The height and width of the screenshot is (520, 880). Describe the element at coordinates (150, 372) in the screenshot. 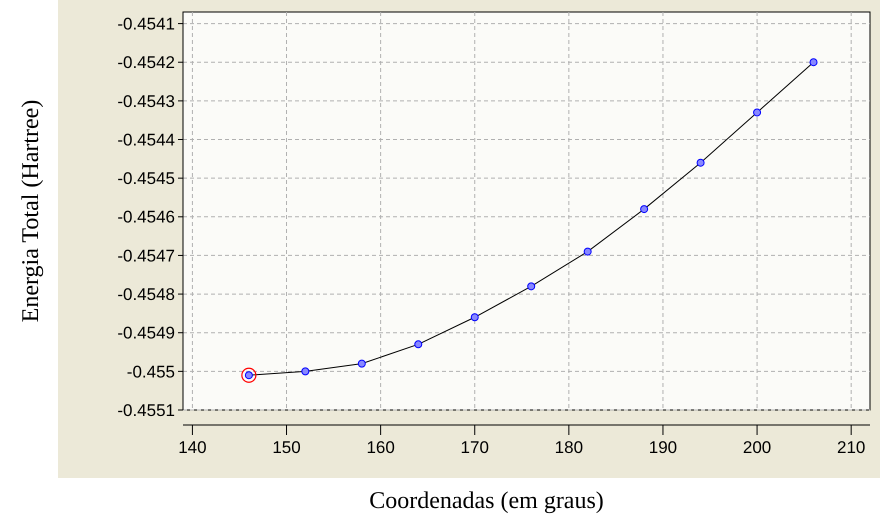

I see `y-tick-label: -0.455` at that location.